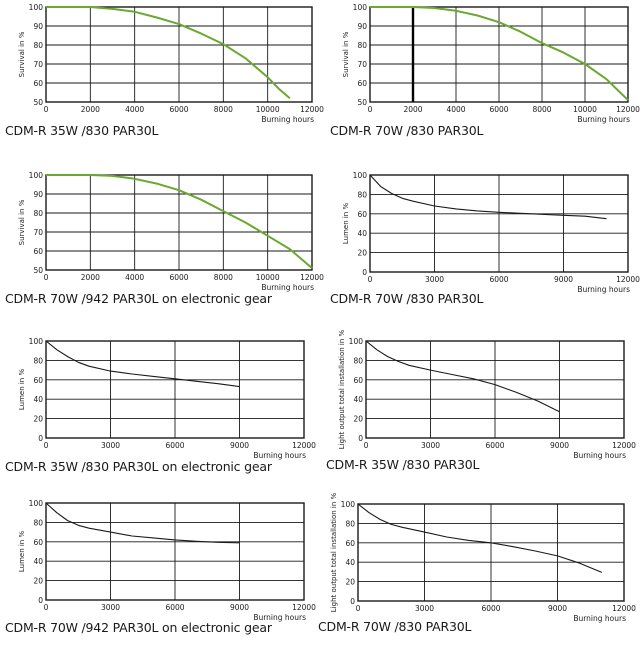 The image size is (643, 651). What do you see at coordinates (239, 607) in the screenshot?
I see `x-tick-label: 9000` at bounding box center [239, 607].